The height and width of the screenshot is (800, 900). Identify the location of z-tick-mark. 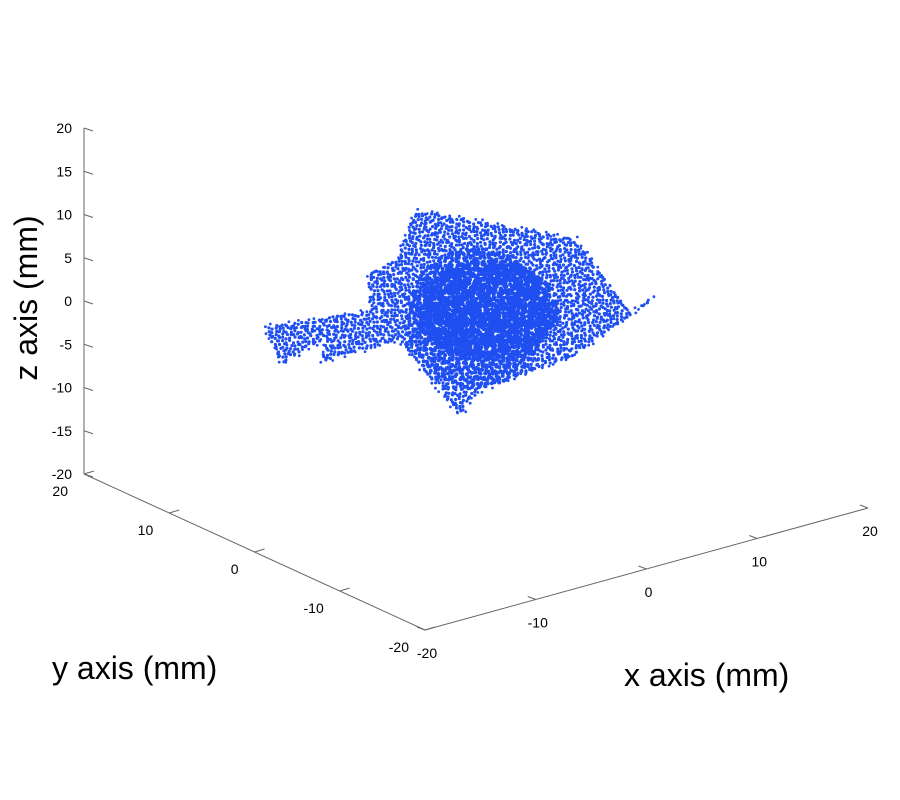
(88, 389).